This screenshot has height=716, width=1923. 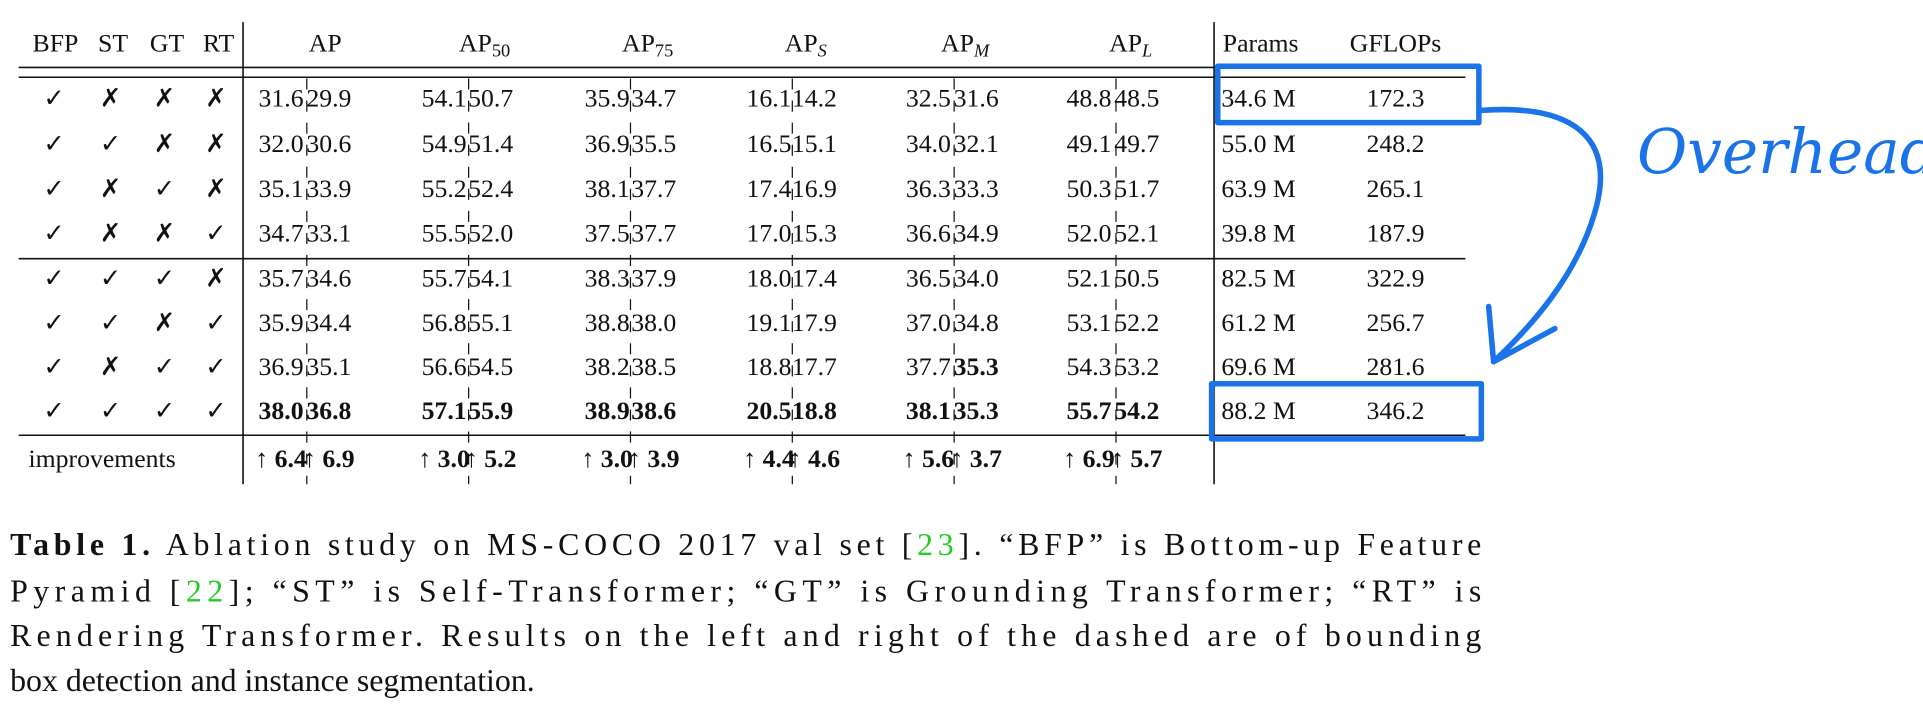 I want to click on improvement-cell: ↑ 3.9, so click(x=653, y=458).